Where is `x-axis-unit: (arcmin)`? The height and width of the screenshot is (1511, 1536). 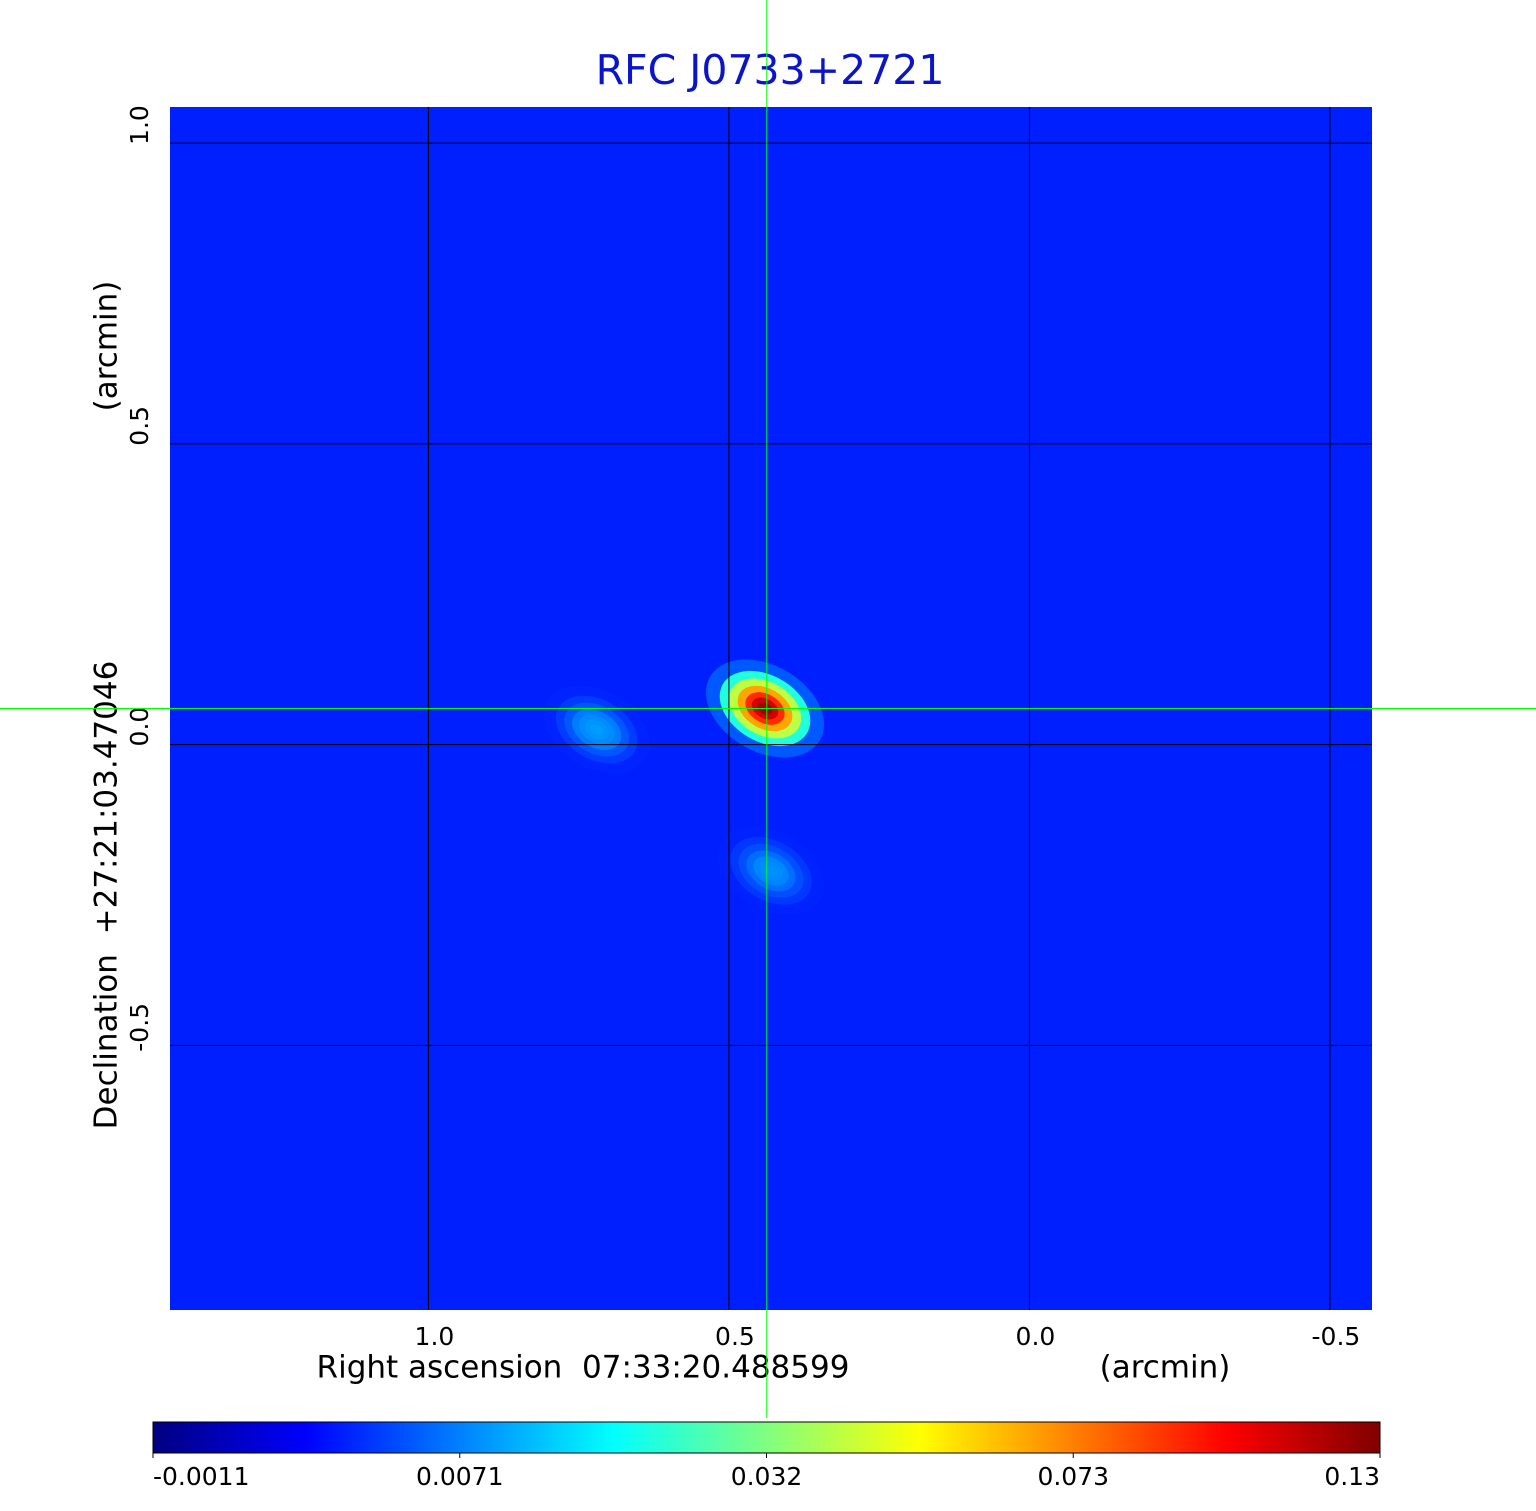
x-axis-unit: (arcmin) is located at coordinates (1165, 1368).